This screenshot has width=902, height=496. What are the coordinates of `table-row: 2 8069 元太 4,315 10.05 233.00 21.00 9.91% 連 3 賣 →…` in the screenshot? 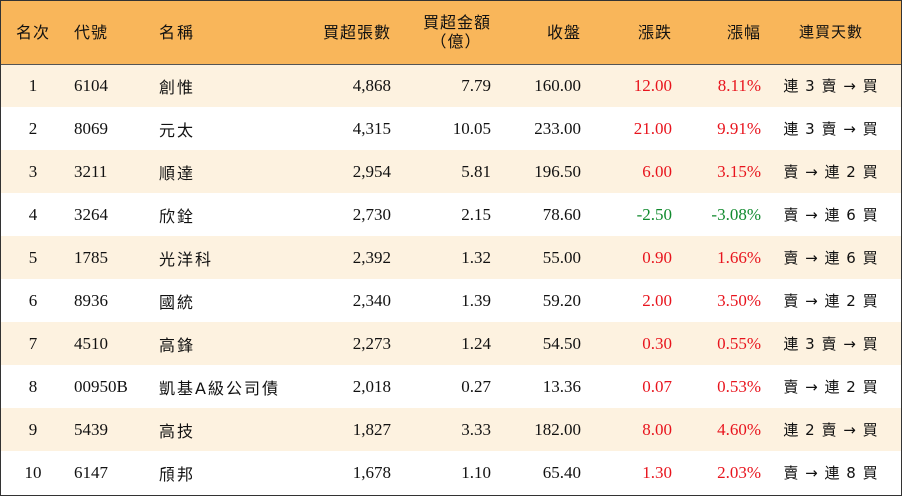 It's located at (451, 128).